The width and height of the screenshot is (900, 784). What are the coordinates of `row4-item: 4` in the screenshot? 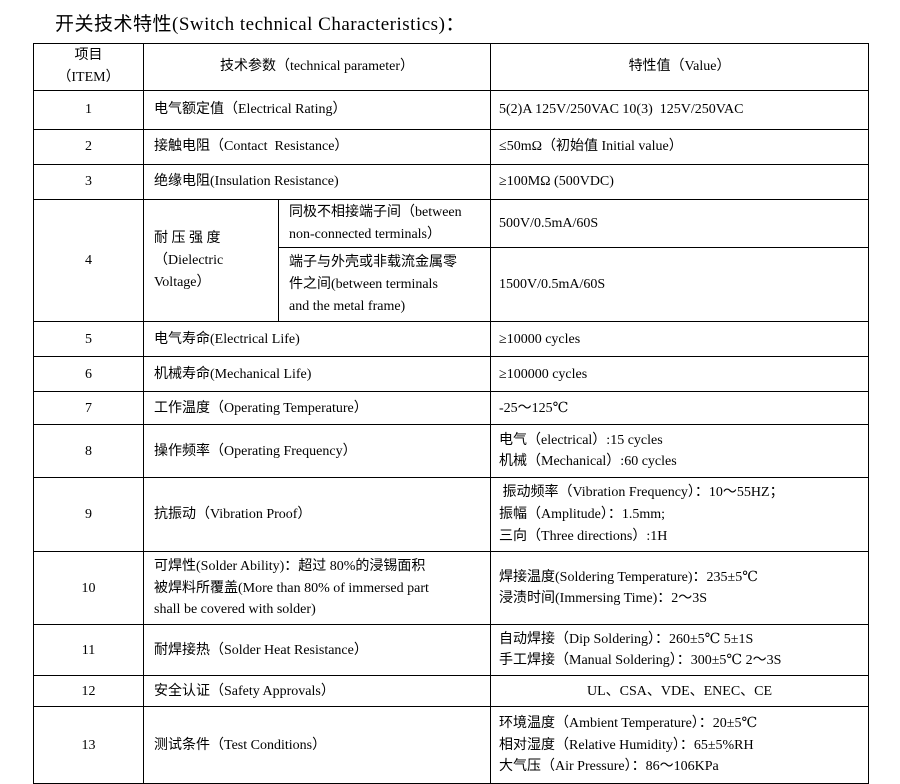 It's located at (88, 260).